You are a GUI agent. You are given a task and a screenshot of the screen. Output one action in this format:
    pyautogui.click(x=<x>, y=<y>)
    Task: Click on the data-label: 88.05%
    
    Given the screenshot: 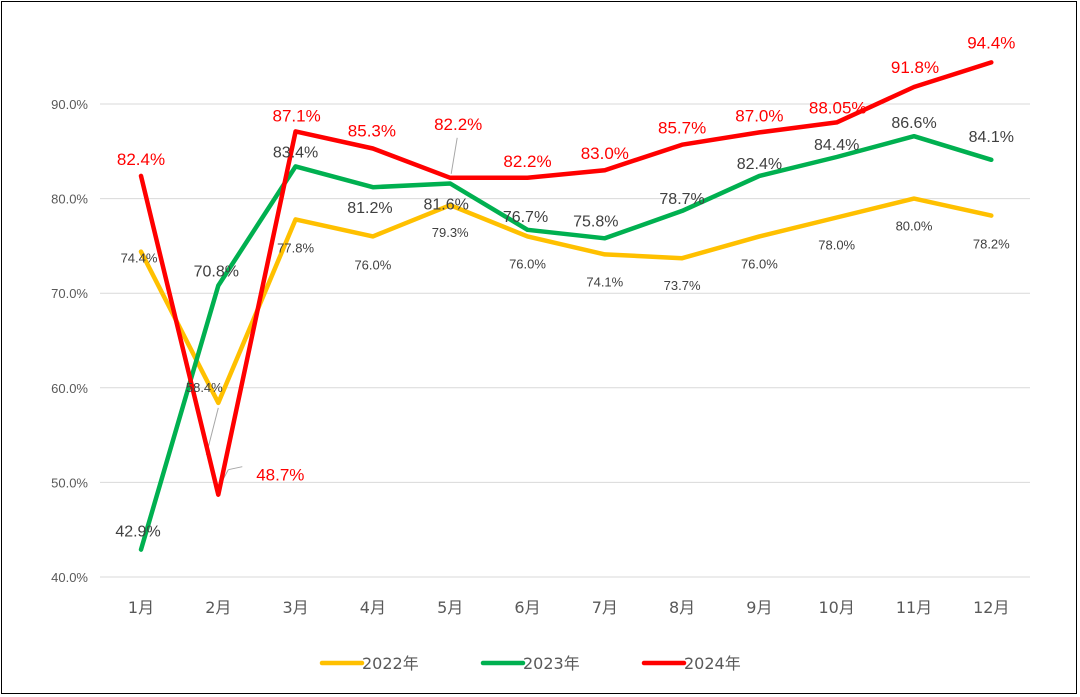 What is the action you would take?
    pyautogui.click(x=838, y=107)
    